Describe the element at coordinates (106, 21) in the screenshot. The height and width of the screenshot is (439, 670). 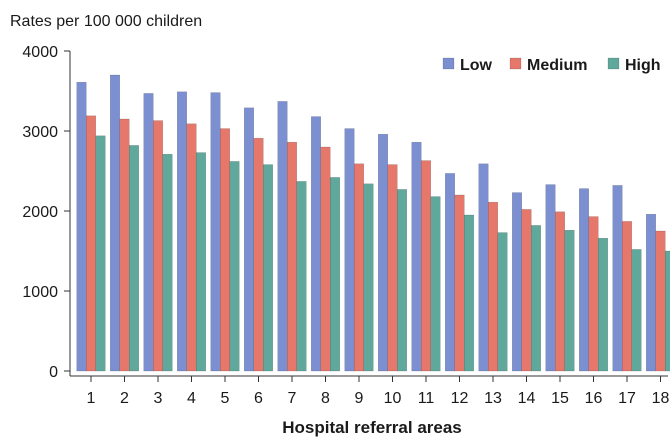
I see `y-axis-title: Rates per 100 000 children` at that location.